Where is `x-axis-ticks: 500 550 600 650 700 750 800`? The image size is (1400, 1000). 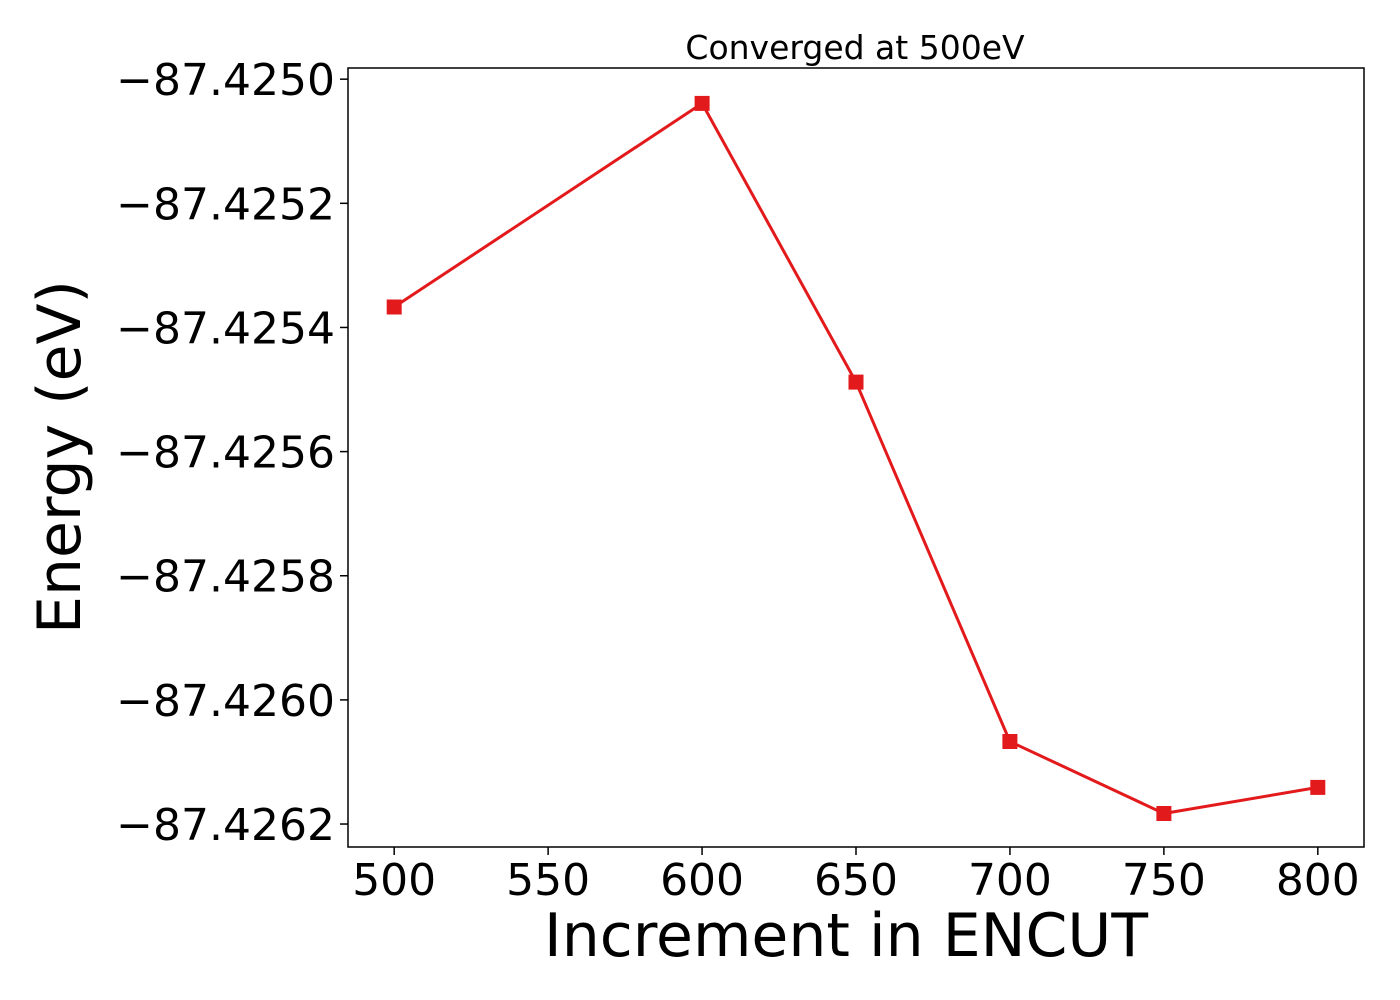
x-axis-ticks: 500 550 600 650 700 750 800 is located at coordinates (856, 876).